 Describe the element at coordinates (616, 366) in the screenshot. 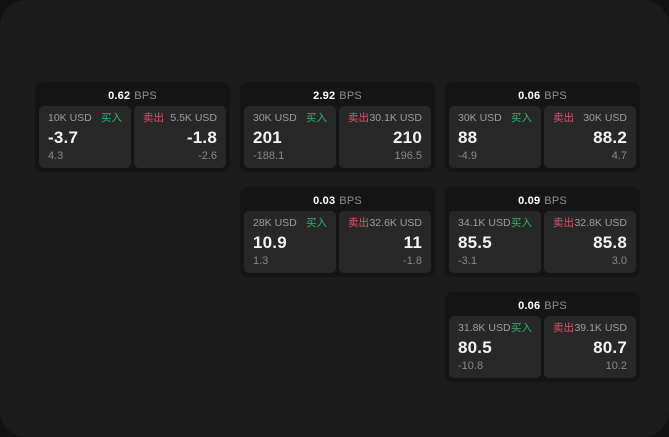

I see `sell-secondary-value: 10.2` at that location.